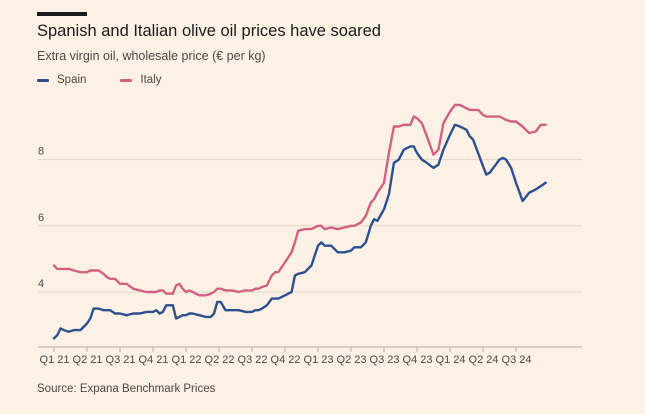 Image resolution: width=645 pixels, height=414 pixels. I want to click on legend-item-italy: Italy, so click(141, 80).